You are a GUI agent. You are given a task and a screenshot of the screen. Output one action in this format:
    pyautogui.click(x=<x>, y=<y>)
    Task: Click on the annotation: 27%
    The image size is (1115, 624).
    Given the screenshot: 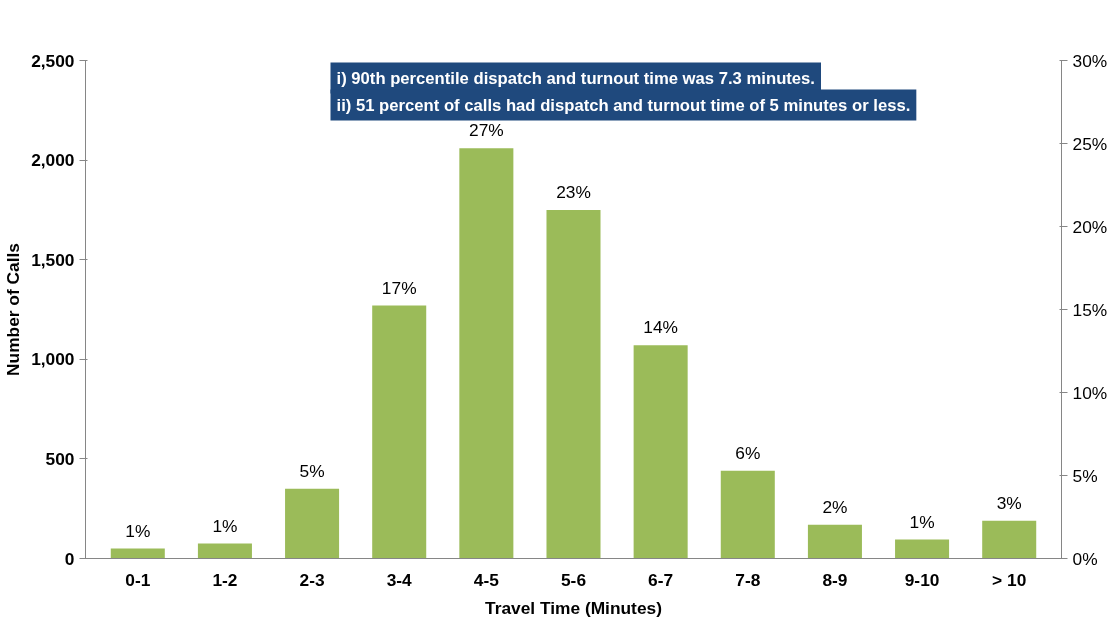 What is the action you would take?
    pyautogui.click(x=486, y=130)
    